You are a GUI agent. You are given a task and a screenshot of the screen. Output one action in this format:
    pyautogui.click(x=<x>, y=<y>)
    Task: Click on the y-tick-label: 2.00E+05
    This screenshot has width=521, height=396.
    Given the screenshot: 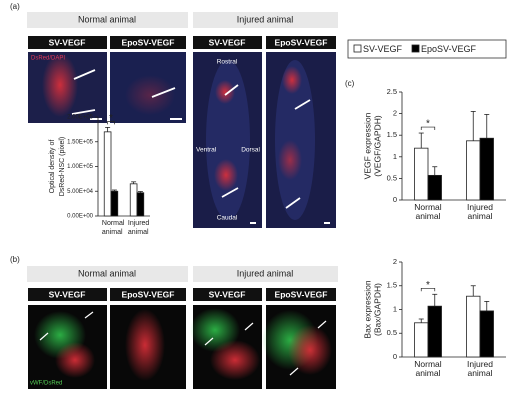 What is the action you would take?
    pyautogui.click(x=80, y=118)
    